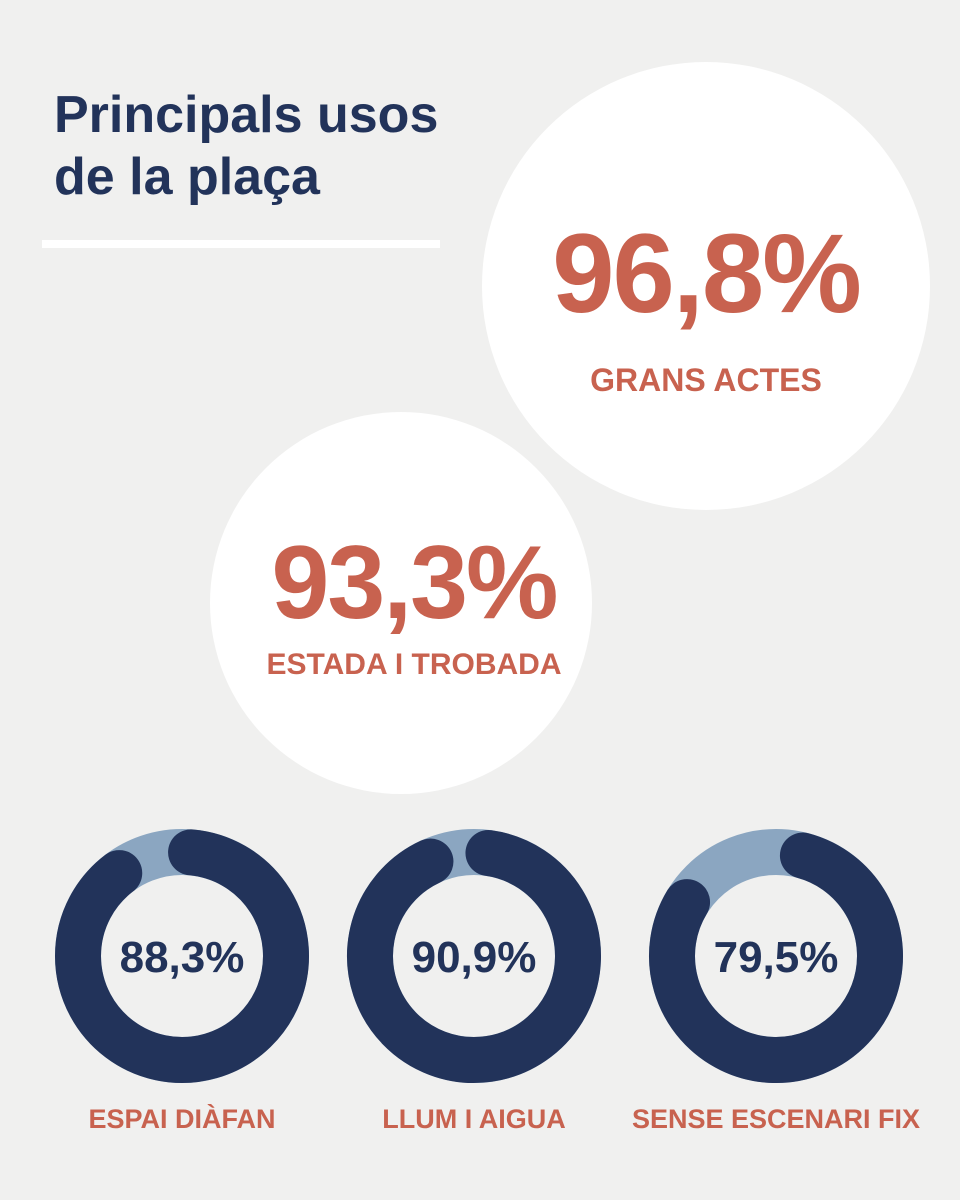 This screenshot has width=960, height=1200. I want to click on donut-2: 79,5% SENSE ESCENARI FIX, so click(776, 981).